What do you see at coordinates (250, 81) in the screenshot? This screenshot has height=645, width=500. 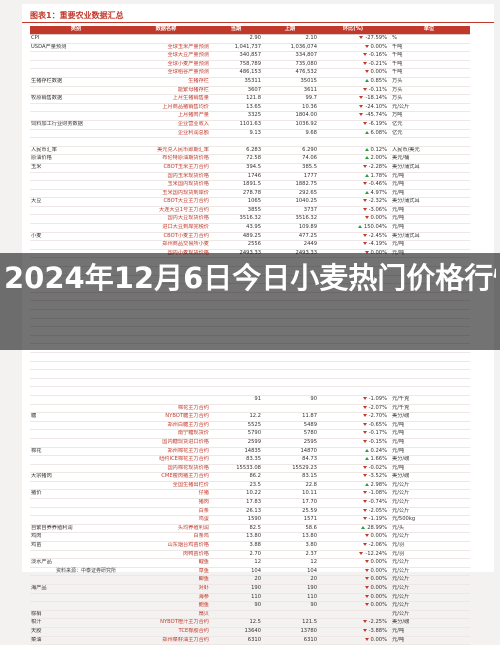 I see `table-row: 生猪存栏数据 生猪存栏 35311 35015 0.85% 万头` at bounding box center [250, 81].